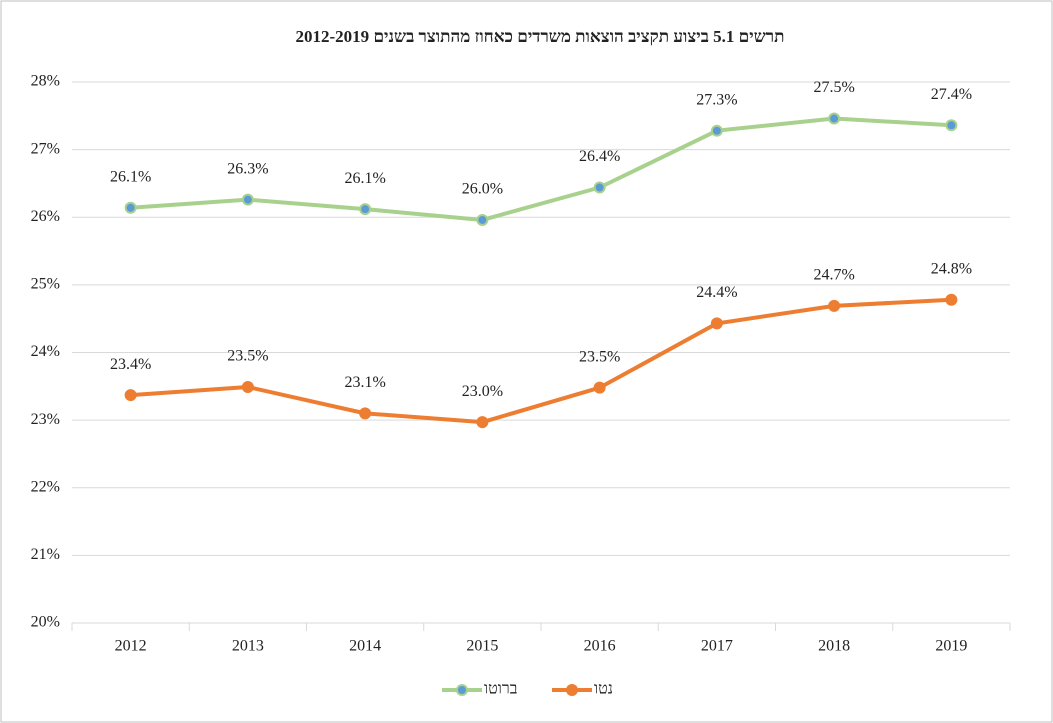  What do you see at coordinates (482, 646) in the screenshot?
I see `x-tick-label: 2015` at bounding box center [482, 646].